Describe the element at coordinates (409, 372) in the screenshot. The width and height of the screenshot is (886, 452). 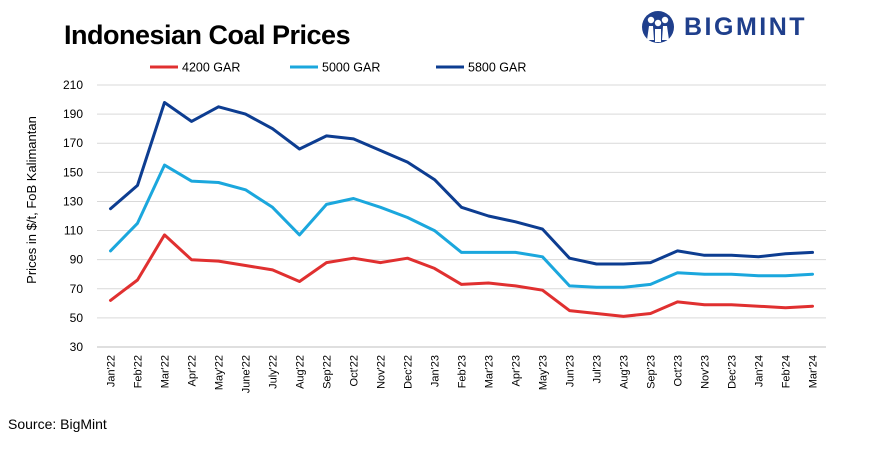
I see `x-tick-label: Dec'22` at that location.